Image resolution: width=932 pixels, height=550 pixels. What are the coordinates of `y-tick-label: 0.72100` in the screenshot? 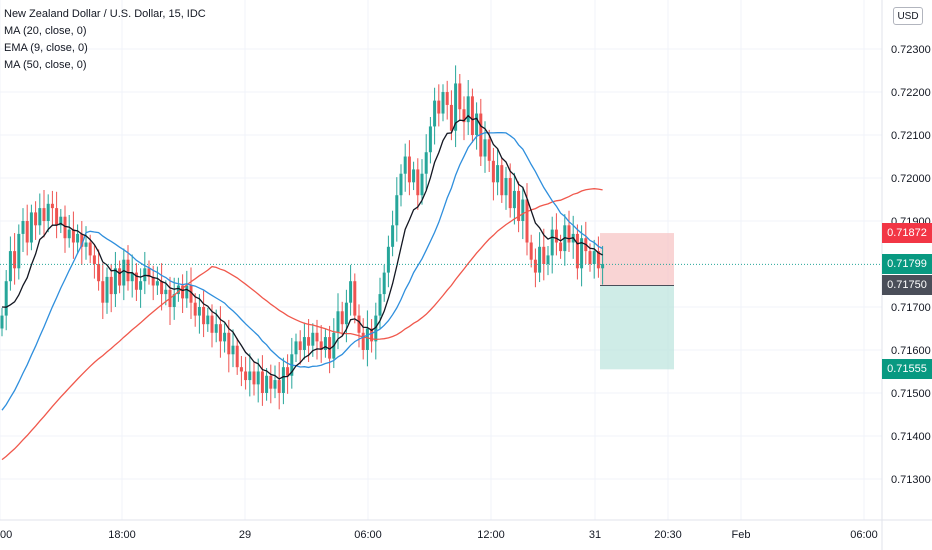 It's located at (911, 136).